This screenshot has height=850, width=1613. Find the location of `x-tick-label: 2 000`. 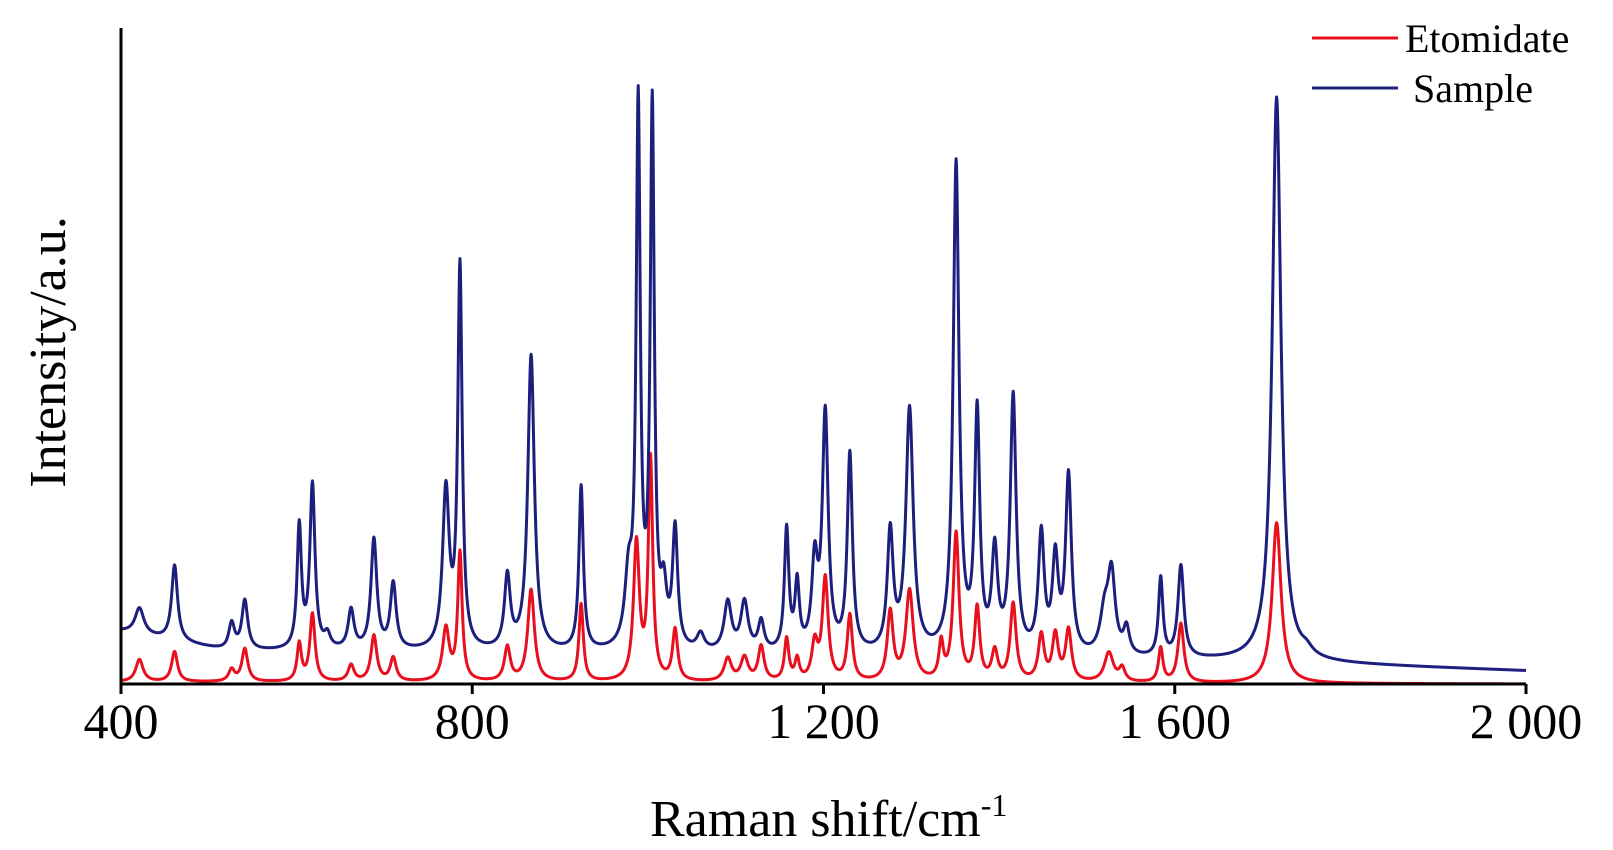

x-tick-label: 2 000 is located at coordinates (1526, 721).